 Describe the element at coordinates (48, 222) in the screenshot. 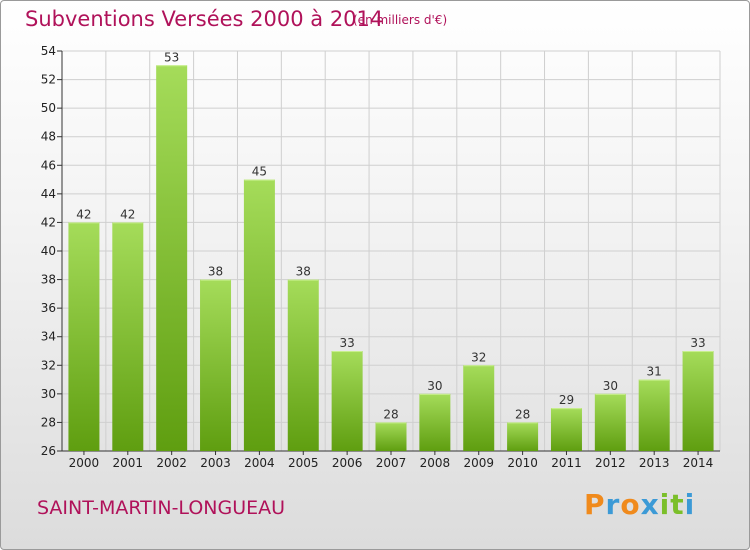

I see `y-tick-label: 42` at that location.